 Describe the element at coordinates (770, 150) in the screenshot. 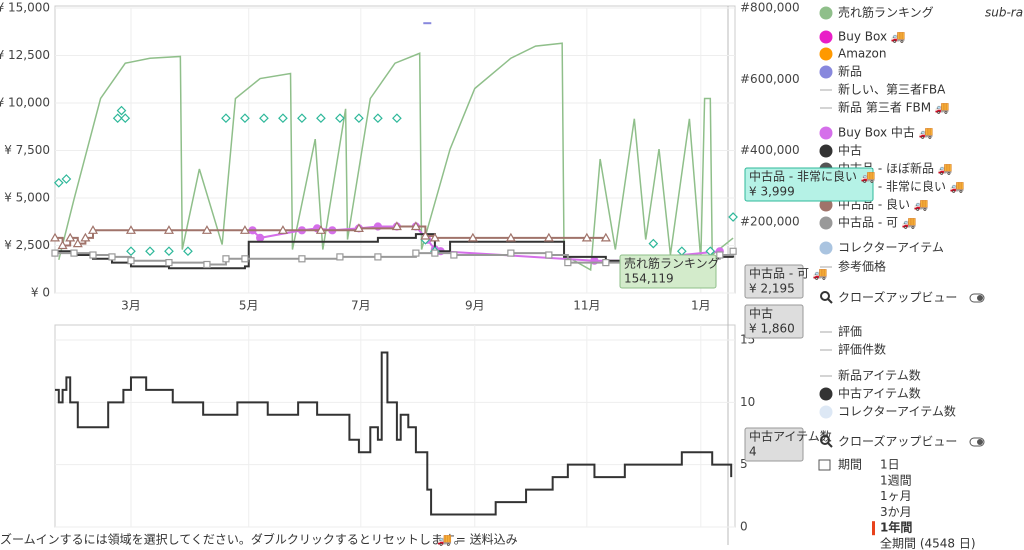

I see `y2-tick-label: #400,000` at that location.